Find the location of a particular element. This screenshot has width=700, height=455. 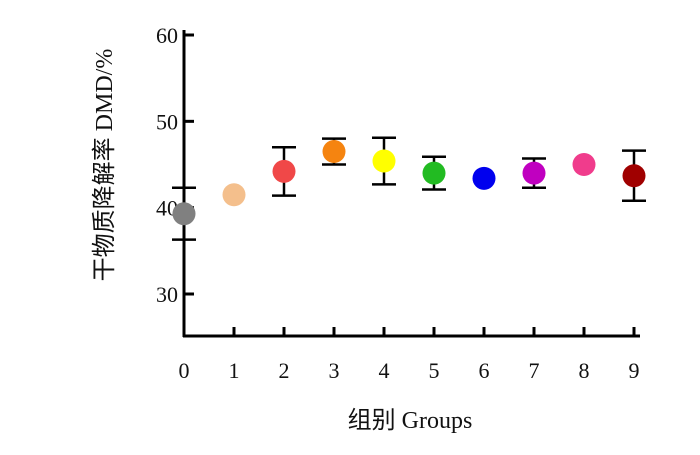

y-axis-title: 干物质降解率 DMD/% is located at coordinates (104, 165).